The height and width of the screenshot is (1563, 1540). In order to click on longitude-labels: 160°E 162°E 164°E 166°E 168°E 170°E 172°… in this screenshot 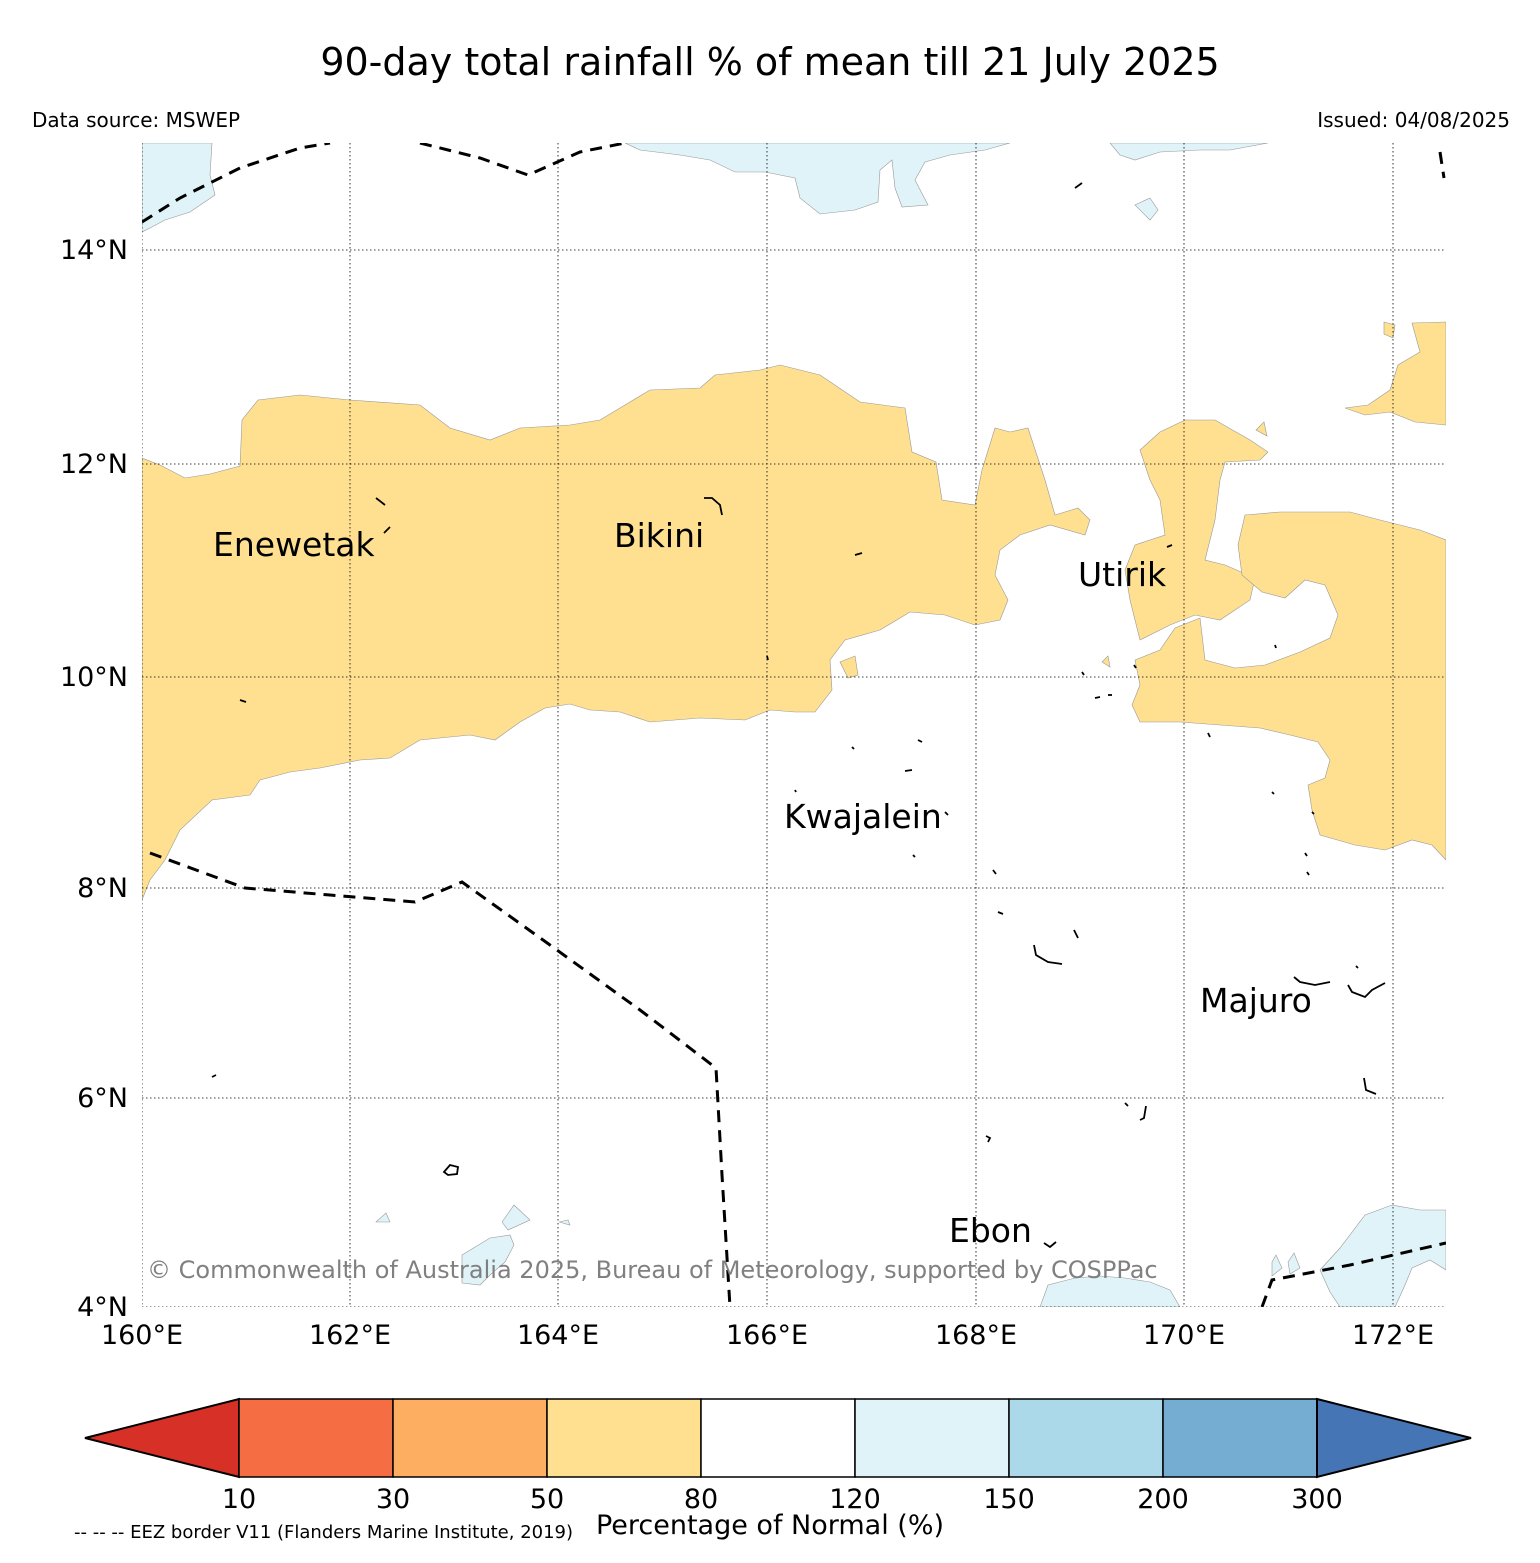, I will do `click(767, 1335)`.